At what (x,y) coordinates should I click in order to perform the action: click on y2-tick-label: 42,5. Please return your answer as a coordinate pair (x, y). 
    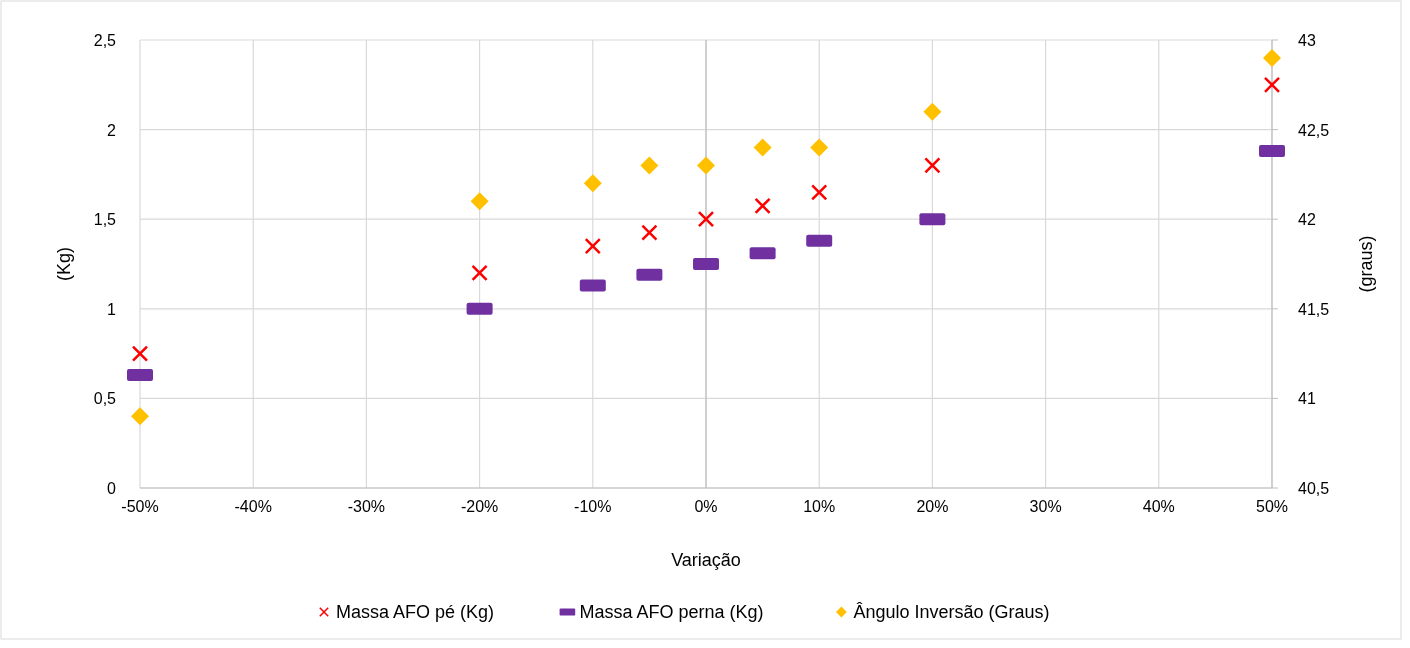
    Looking at the image, I should click on (1314, 130).